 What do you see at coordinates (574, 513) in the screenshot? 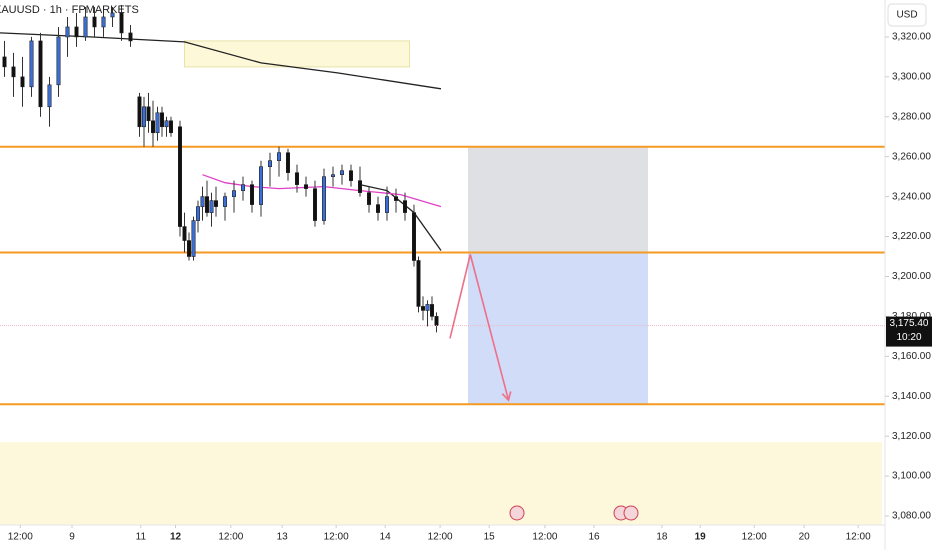
I see `event-icons` at bounding box center [574, 513].